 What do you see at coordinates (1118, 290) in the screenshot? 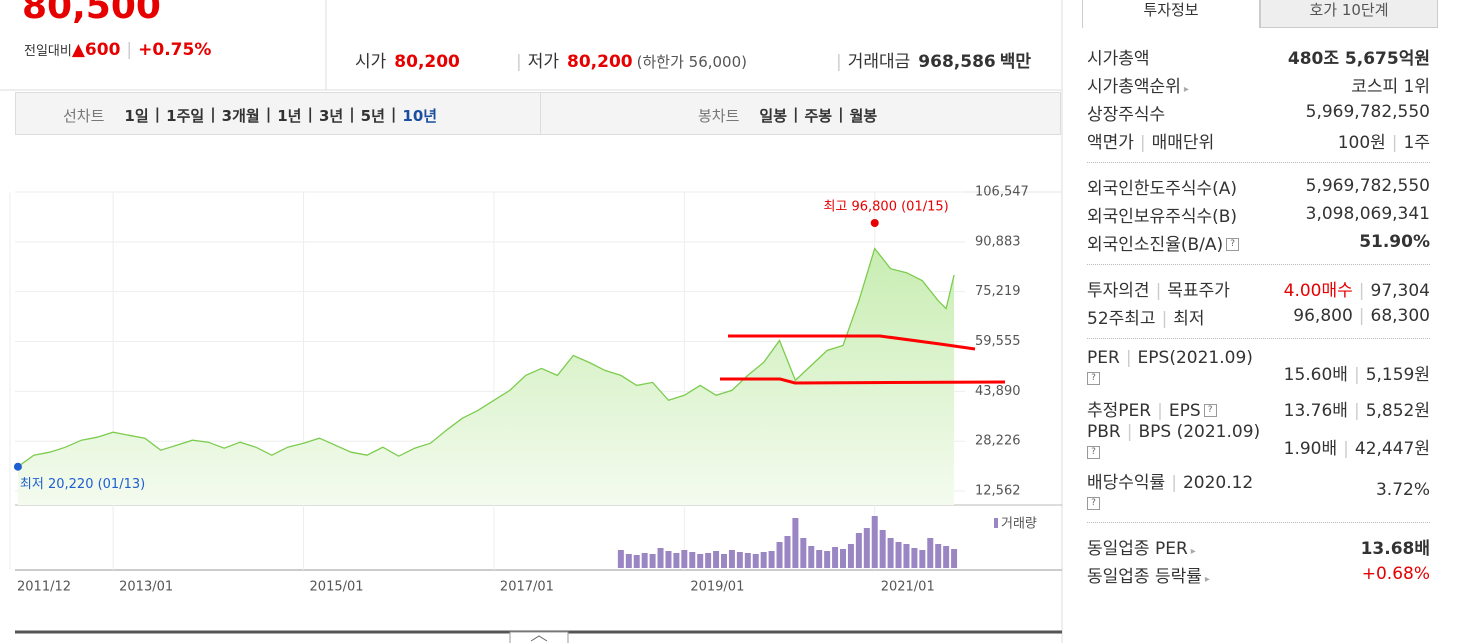
I see `label-text: 투자의견` at bounding box center [1118, 290].